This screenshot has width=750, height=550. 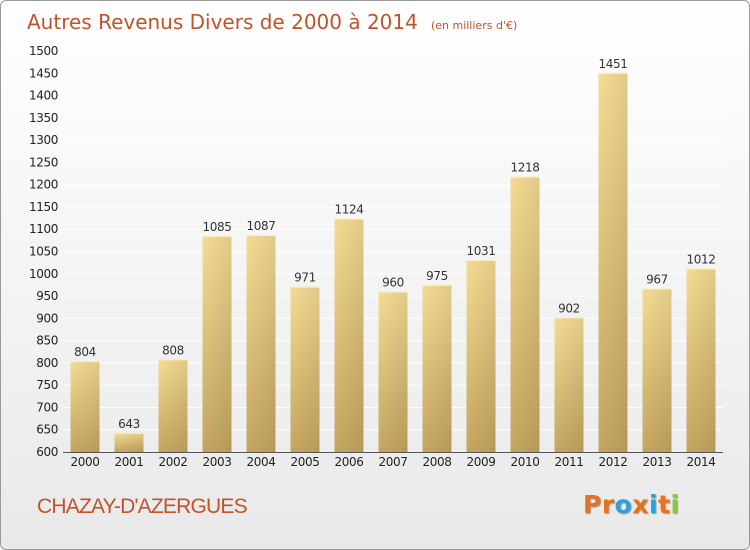 I want to click on bar-2012, so click(x=613, y=262).